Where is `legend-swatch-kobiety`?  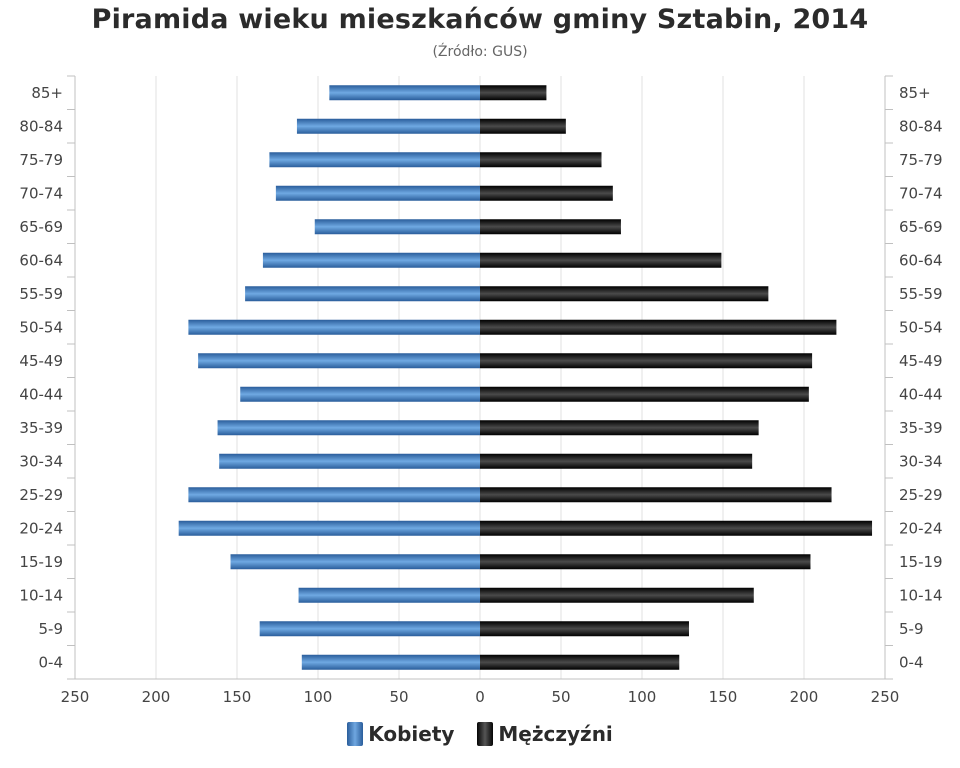
legend-swatch-kobiety is located at coordinates (355, 734).